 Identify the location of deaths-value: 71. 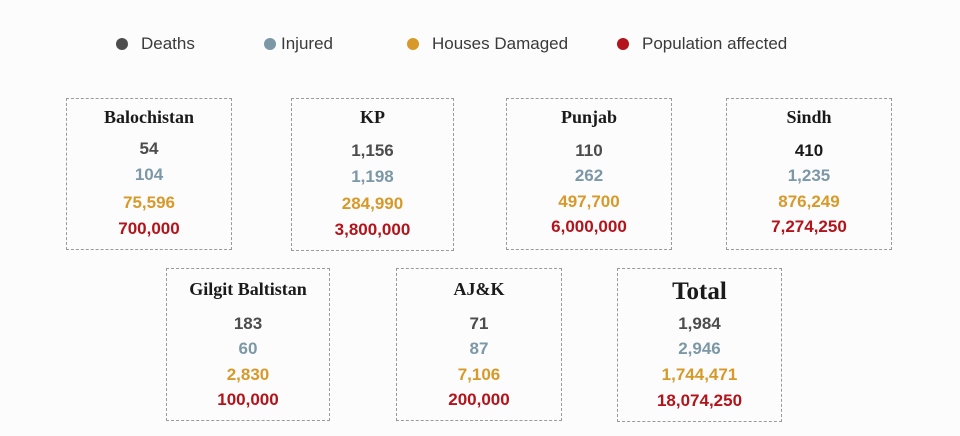
(479, 323).